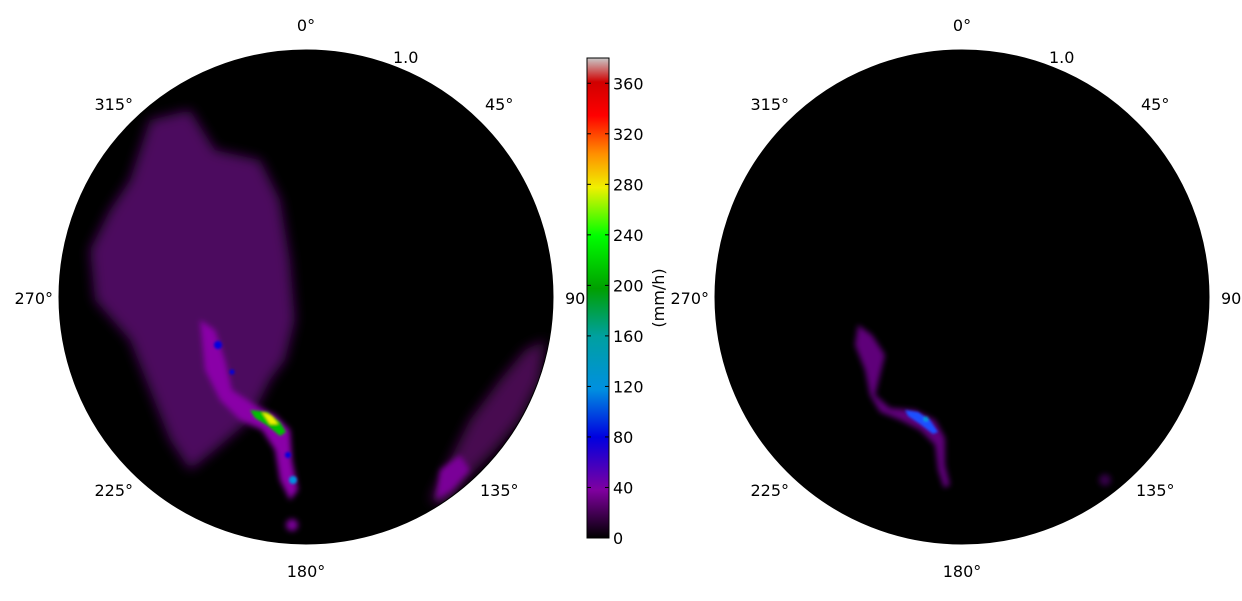 This screenshot has width=1242, height=601. I want to click on colorbar-tick-label: 0, so click(618, 538).